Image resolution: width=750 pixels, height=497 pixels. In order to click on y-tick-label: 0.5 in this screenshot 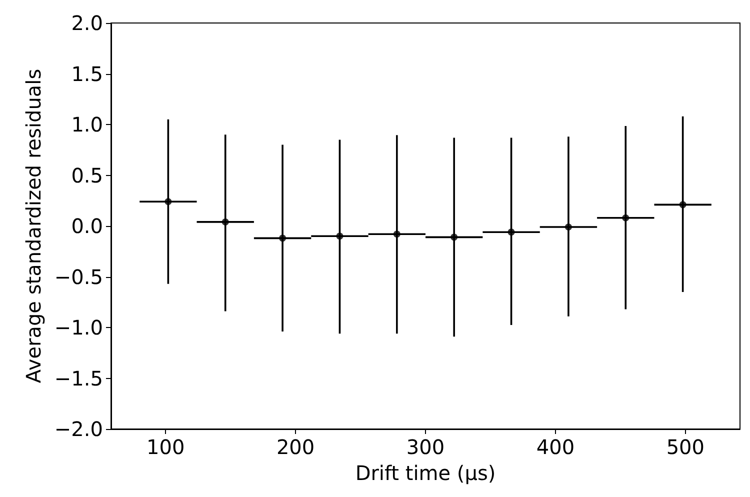, I will do `click(87, 175)`.